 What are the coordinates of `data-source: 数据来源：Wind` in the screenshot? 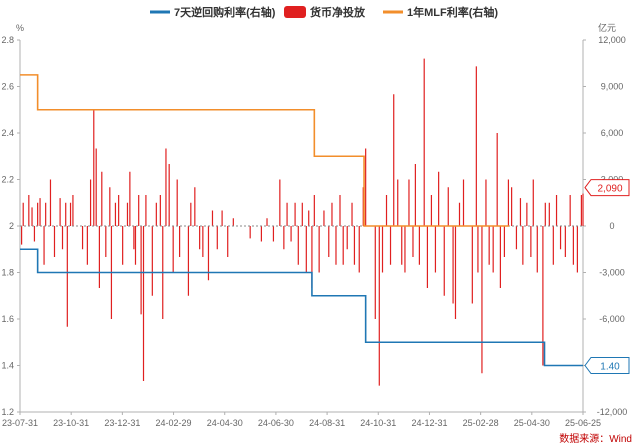 It's located at (595, 438).